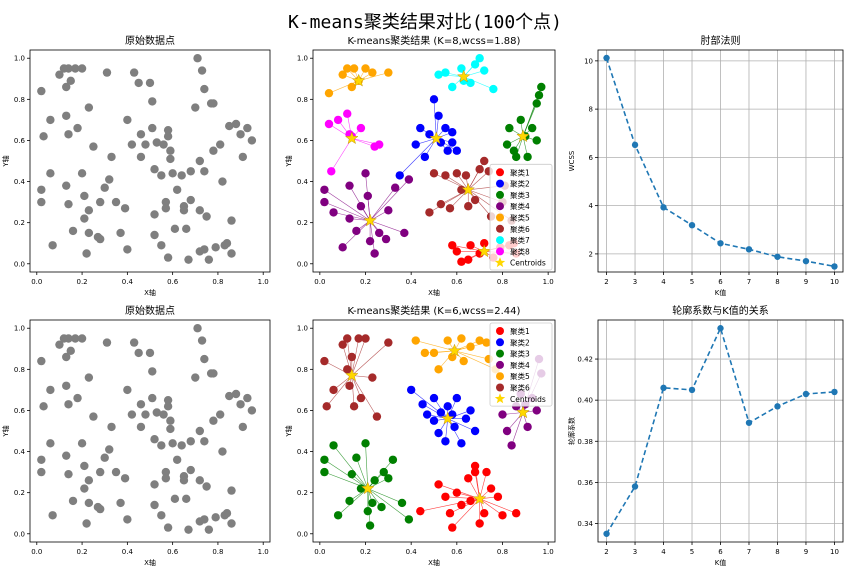  Describe the element at coordinates (520, 240) in the screenshot. I see `legend-label: 聚类7` at that location.